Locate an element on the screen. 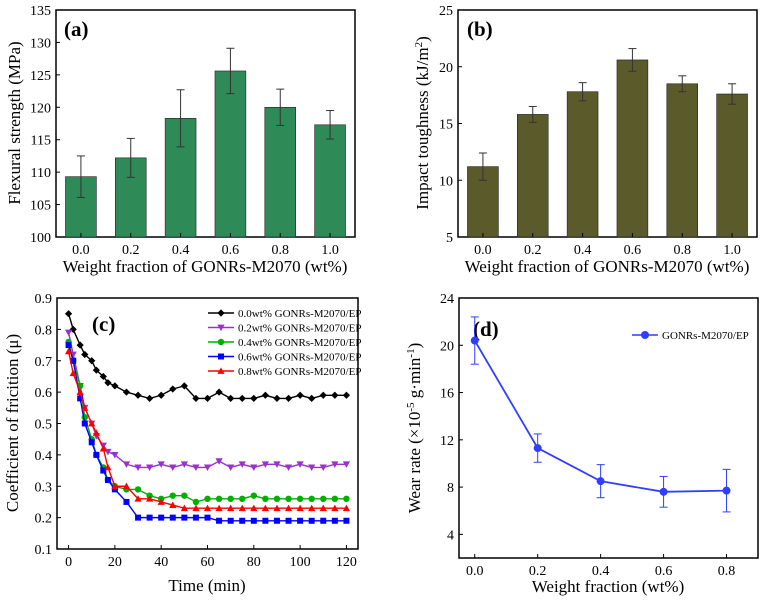 Image resolution: width=765 pixels, height=604 pixels. panel-d-x-tick-label: 0.2 is located at coordinates (538, 571).